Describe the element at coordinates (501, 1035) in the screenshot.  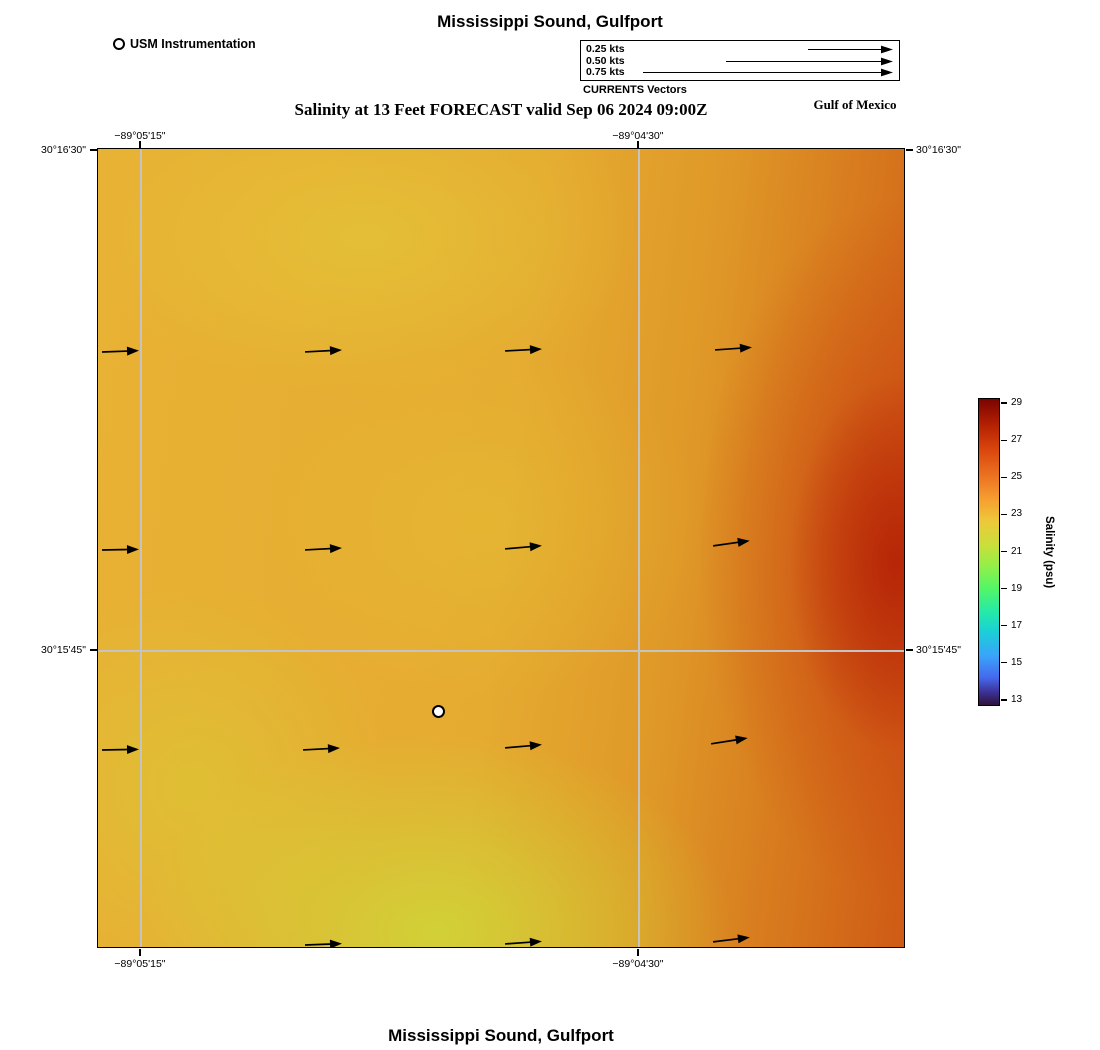
I see `bottom-map-title: Mississippi Sound, Gulfport` at that location.